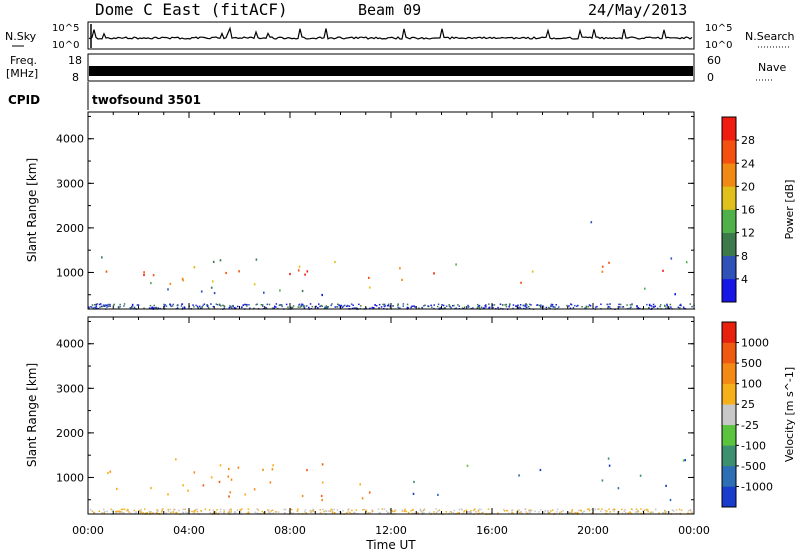 This screenshot has width=800, height=554. I want to click on frequency-trace, so click(391, 71).